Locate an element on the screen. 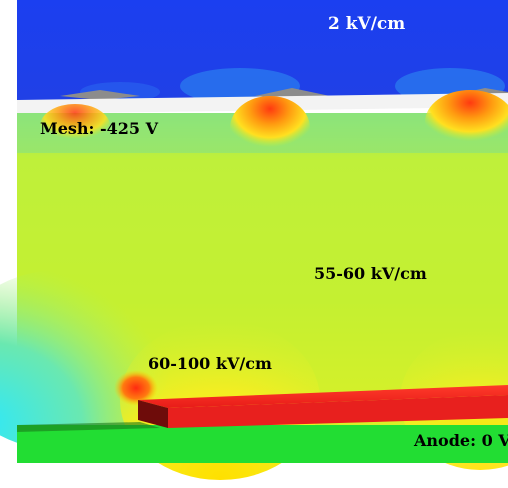 This screenshot has height=488, width=508. gap-field-label: 55-60 kV/cm is located at coordinates (370, 273).